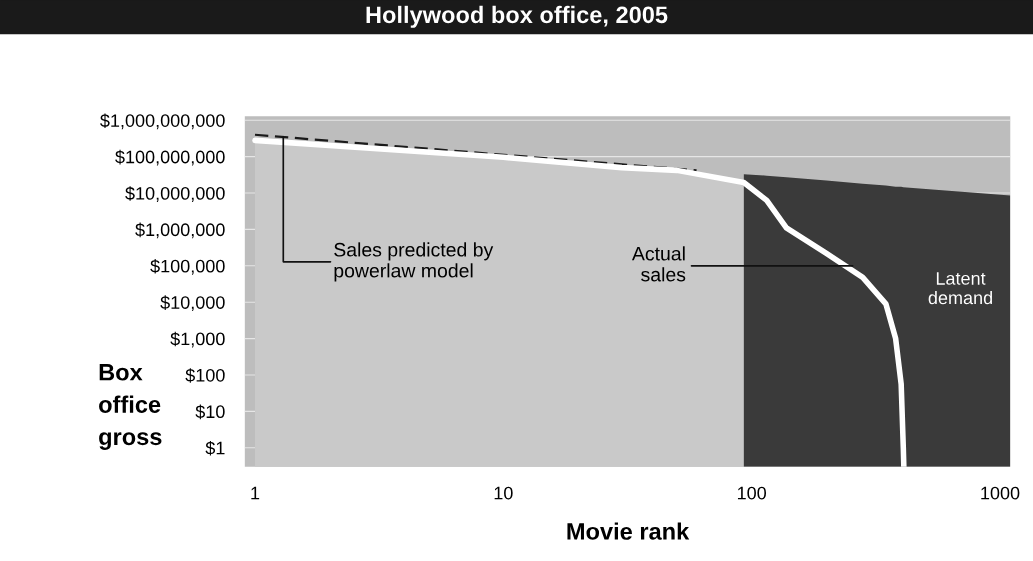  I want to click on y-tick-label: $1,000, so click(197, 339).